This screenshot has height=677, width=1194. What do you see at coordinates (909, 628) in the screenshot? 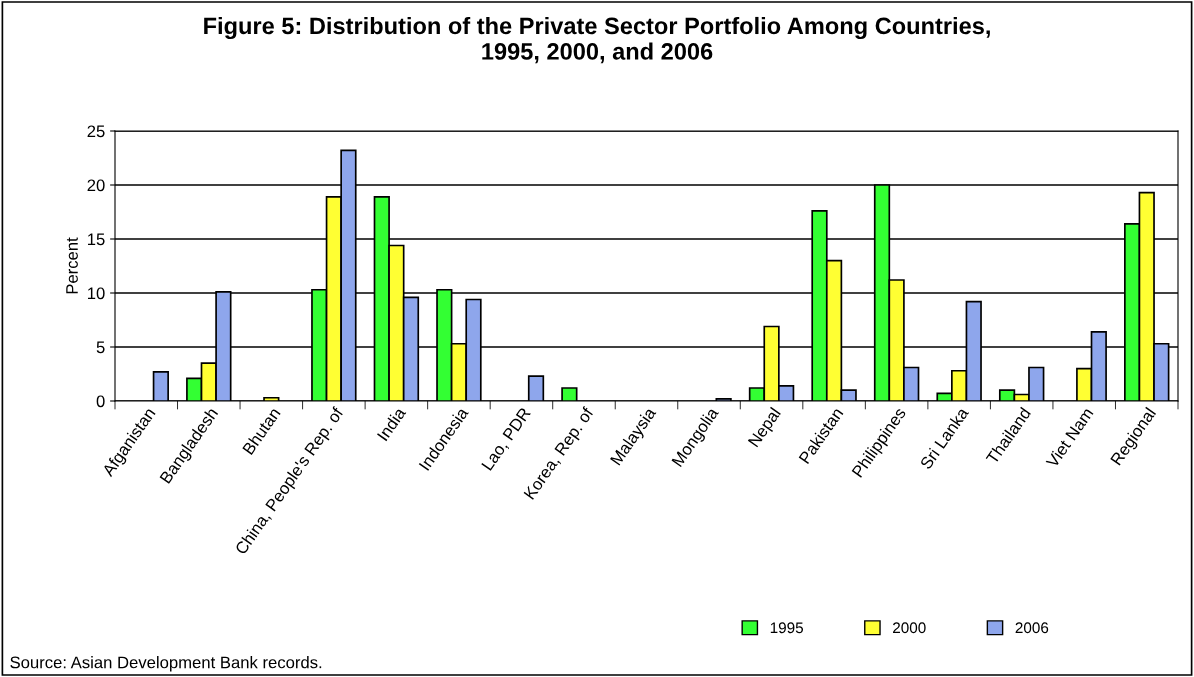
I see `legend-label: 2000` at bounding box center [909, 628].